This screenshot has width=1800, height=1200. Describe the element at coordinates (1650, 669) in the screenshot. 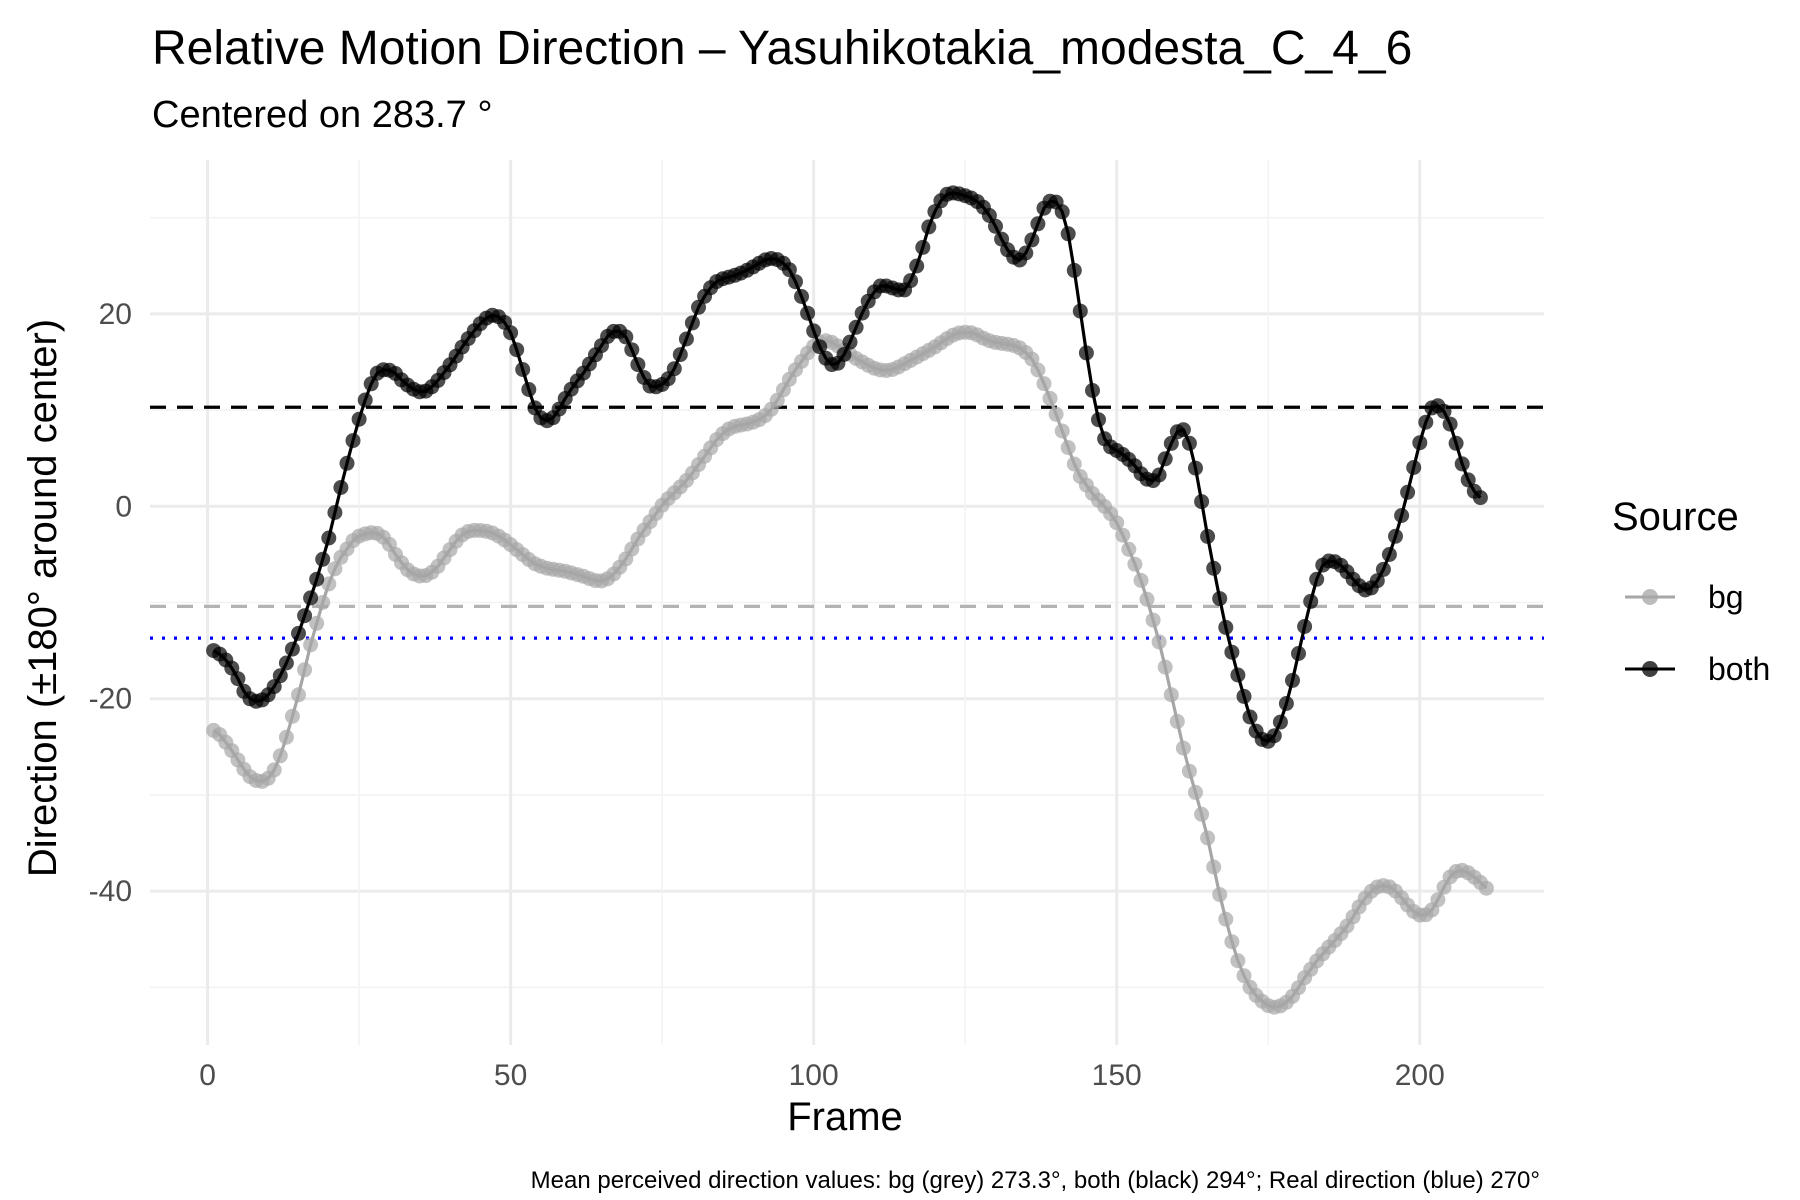

I see `legend-key-both-point` at that location.